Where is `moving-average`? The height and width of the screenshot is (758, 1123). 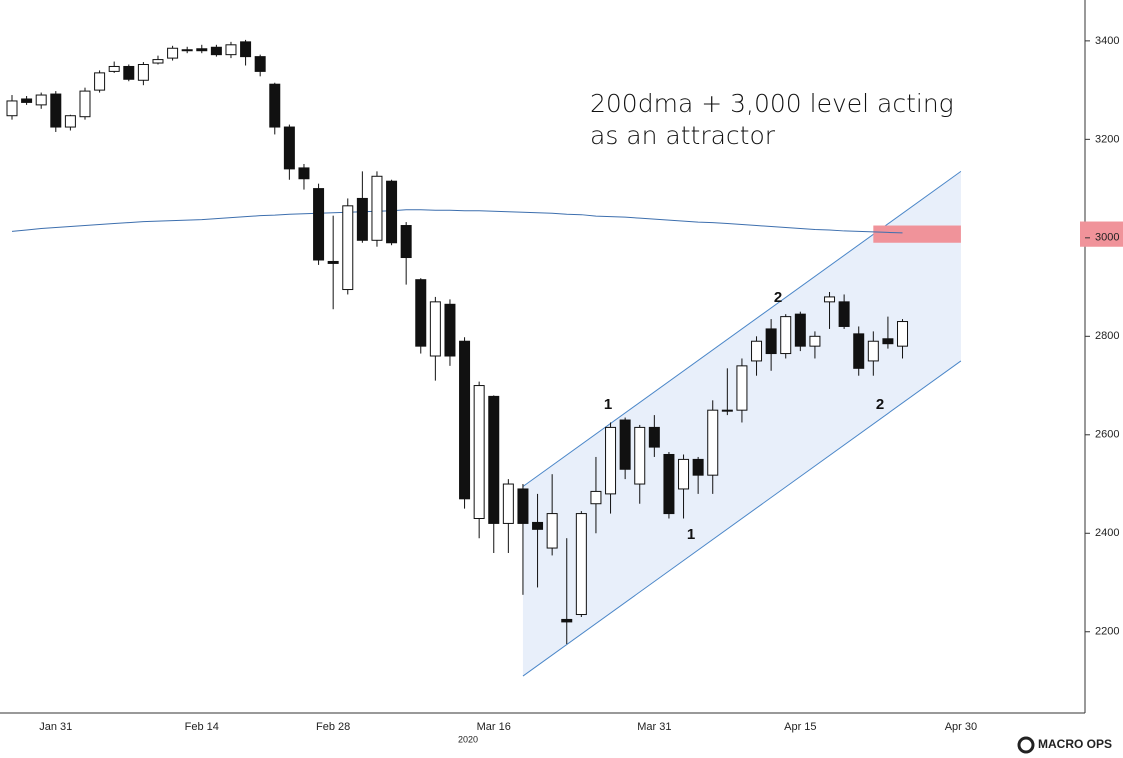
moving-average is located at coordinates (457, 221).